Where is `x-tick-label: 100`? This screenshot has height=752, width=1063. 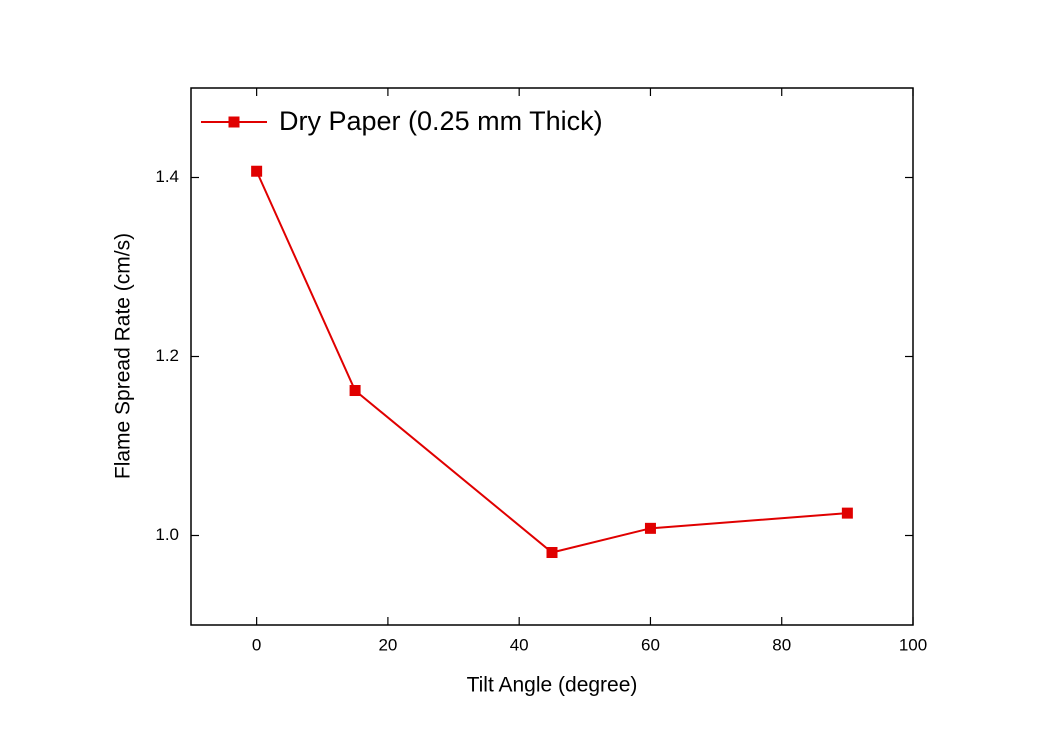
x-tick-label: 100 is located at coordinates (913, 644).